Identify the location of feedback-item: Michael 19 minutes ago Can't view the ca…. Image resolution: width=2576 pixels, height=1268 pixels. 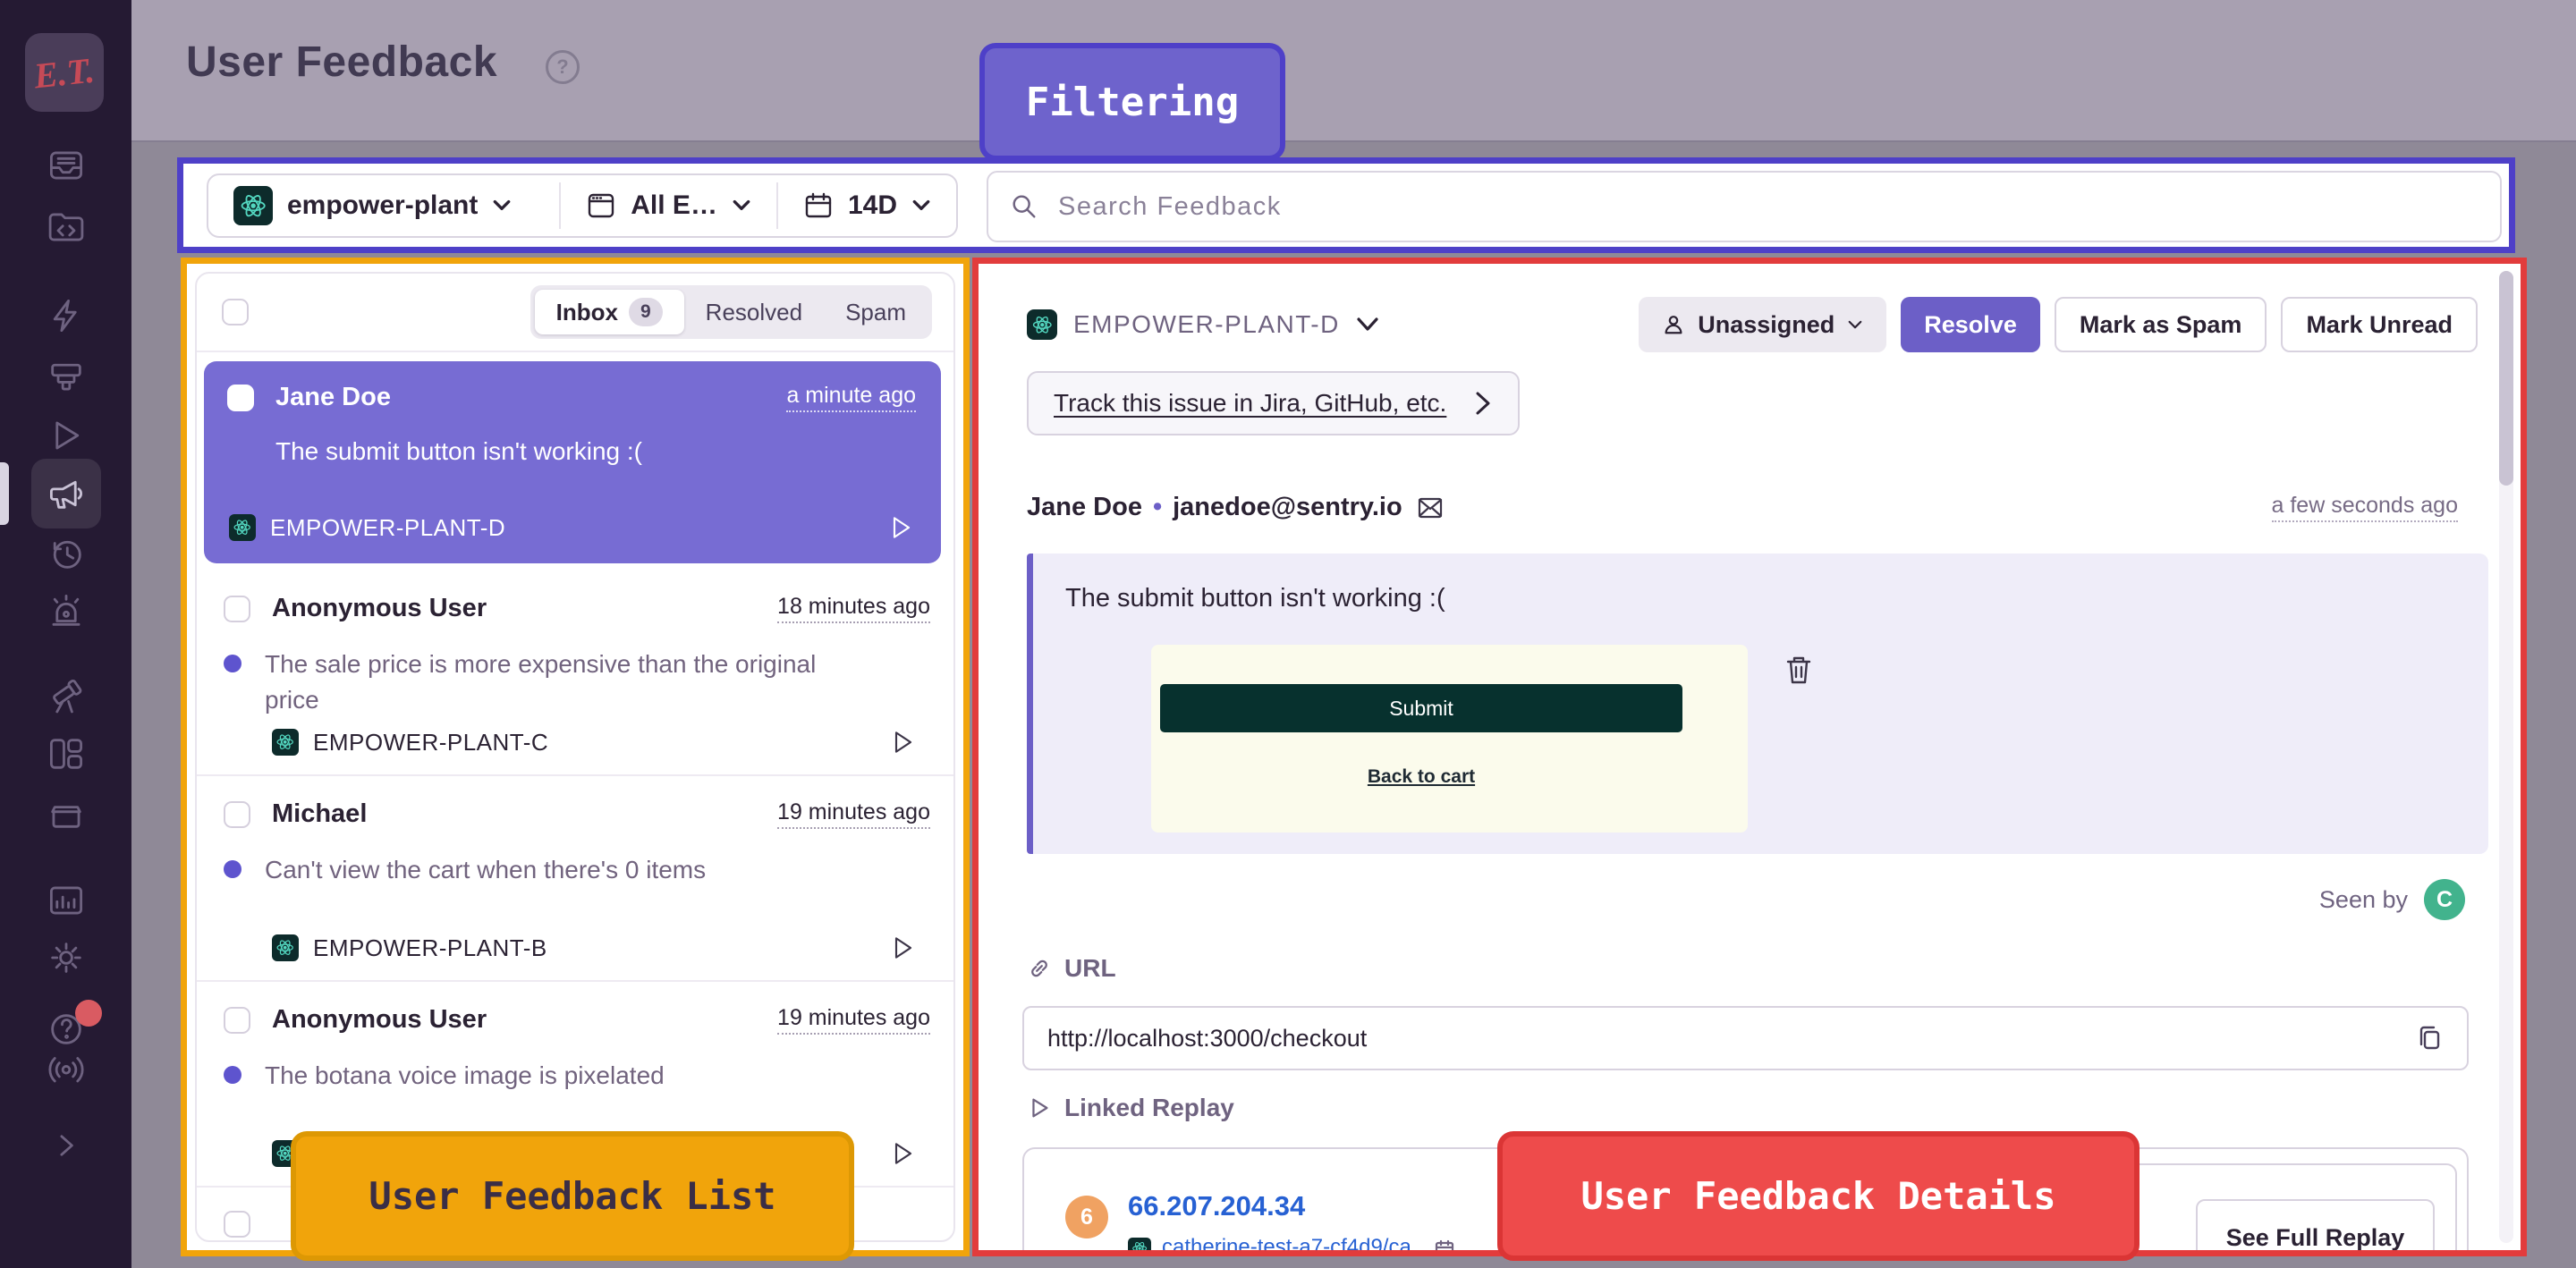
(575, 879).